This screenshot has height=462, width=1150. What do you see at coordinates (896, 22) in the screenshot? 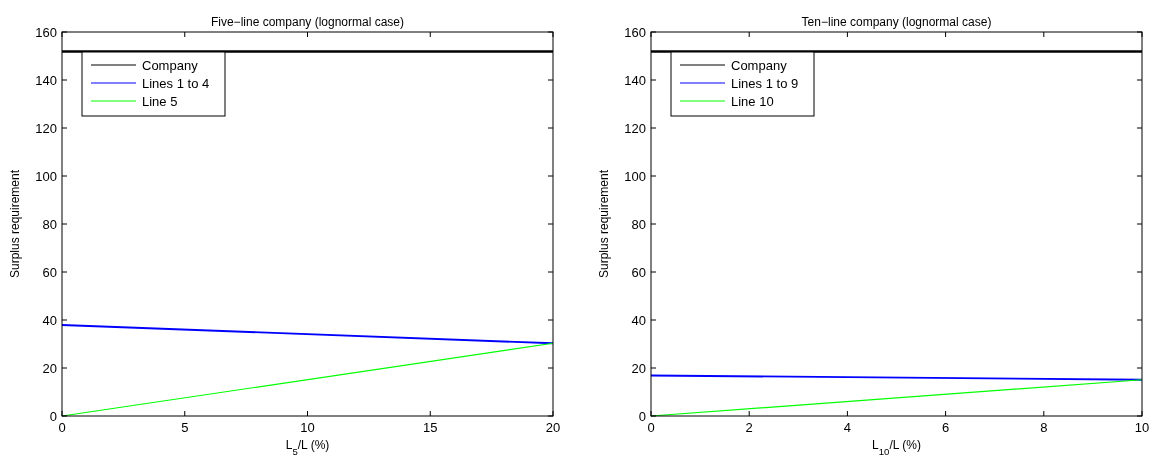
I see `chart-title: Ten−line company (lognormal case)` at bounding box center [896, 22].